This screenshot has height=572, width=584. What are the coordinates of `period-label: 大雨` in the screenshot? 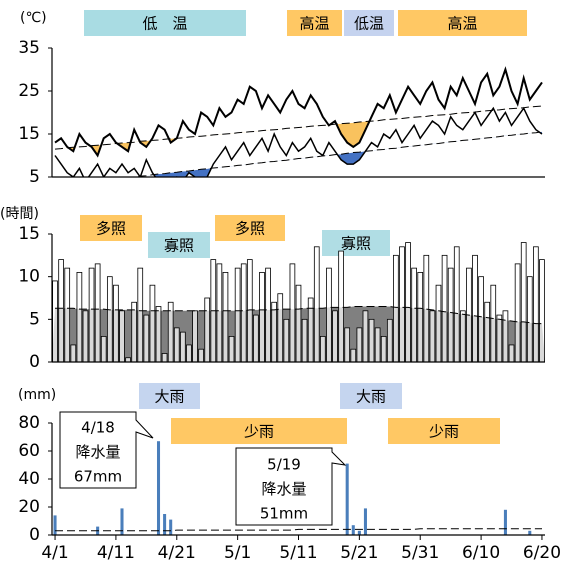 It's located at (169, 397).